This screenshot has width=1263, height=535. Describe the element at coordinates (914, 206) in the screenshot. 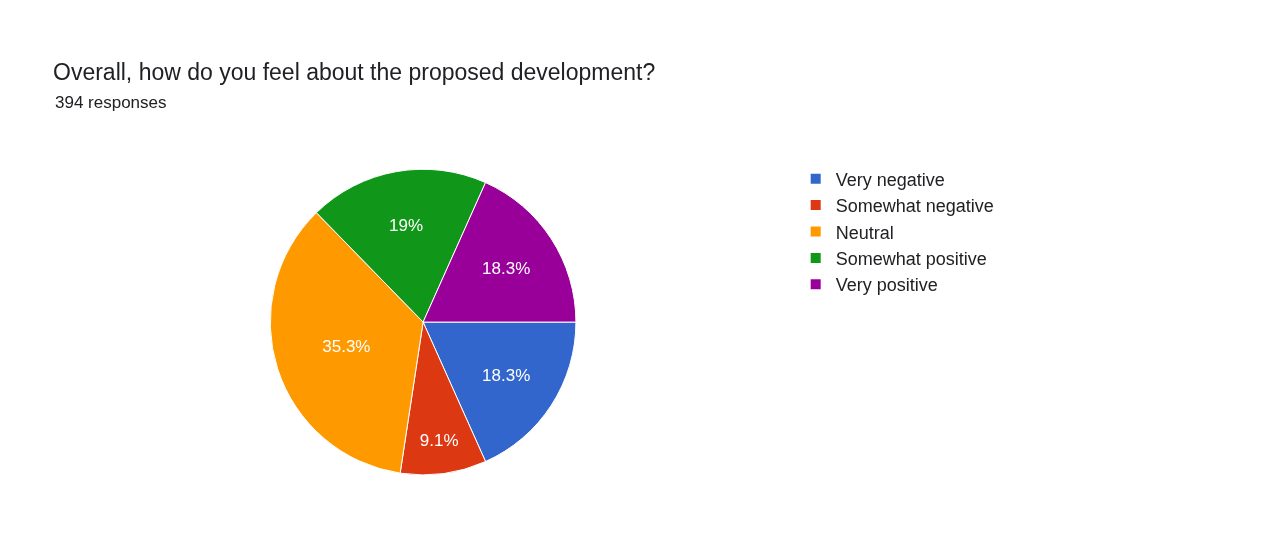

I see `legend-label: Somewhat negative` at that location.